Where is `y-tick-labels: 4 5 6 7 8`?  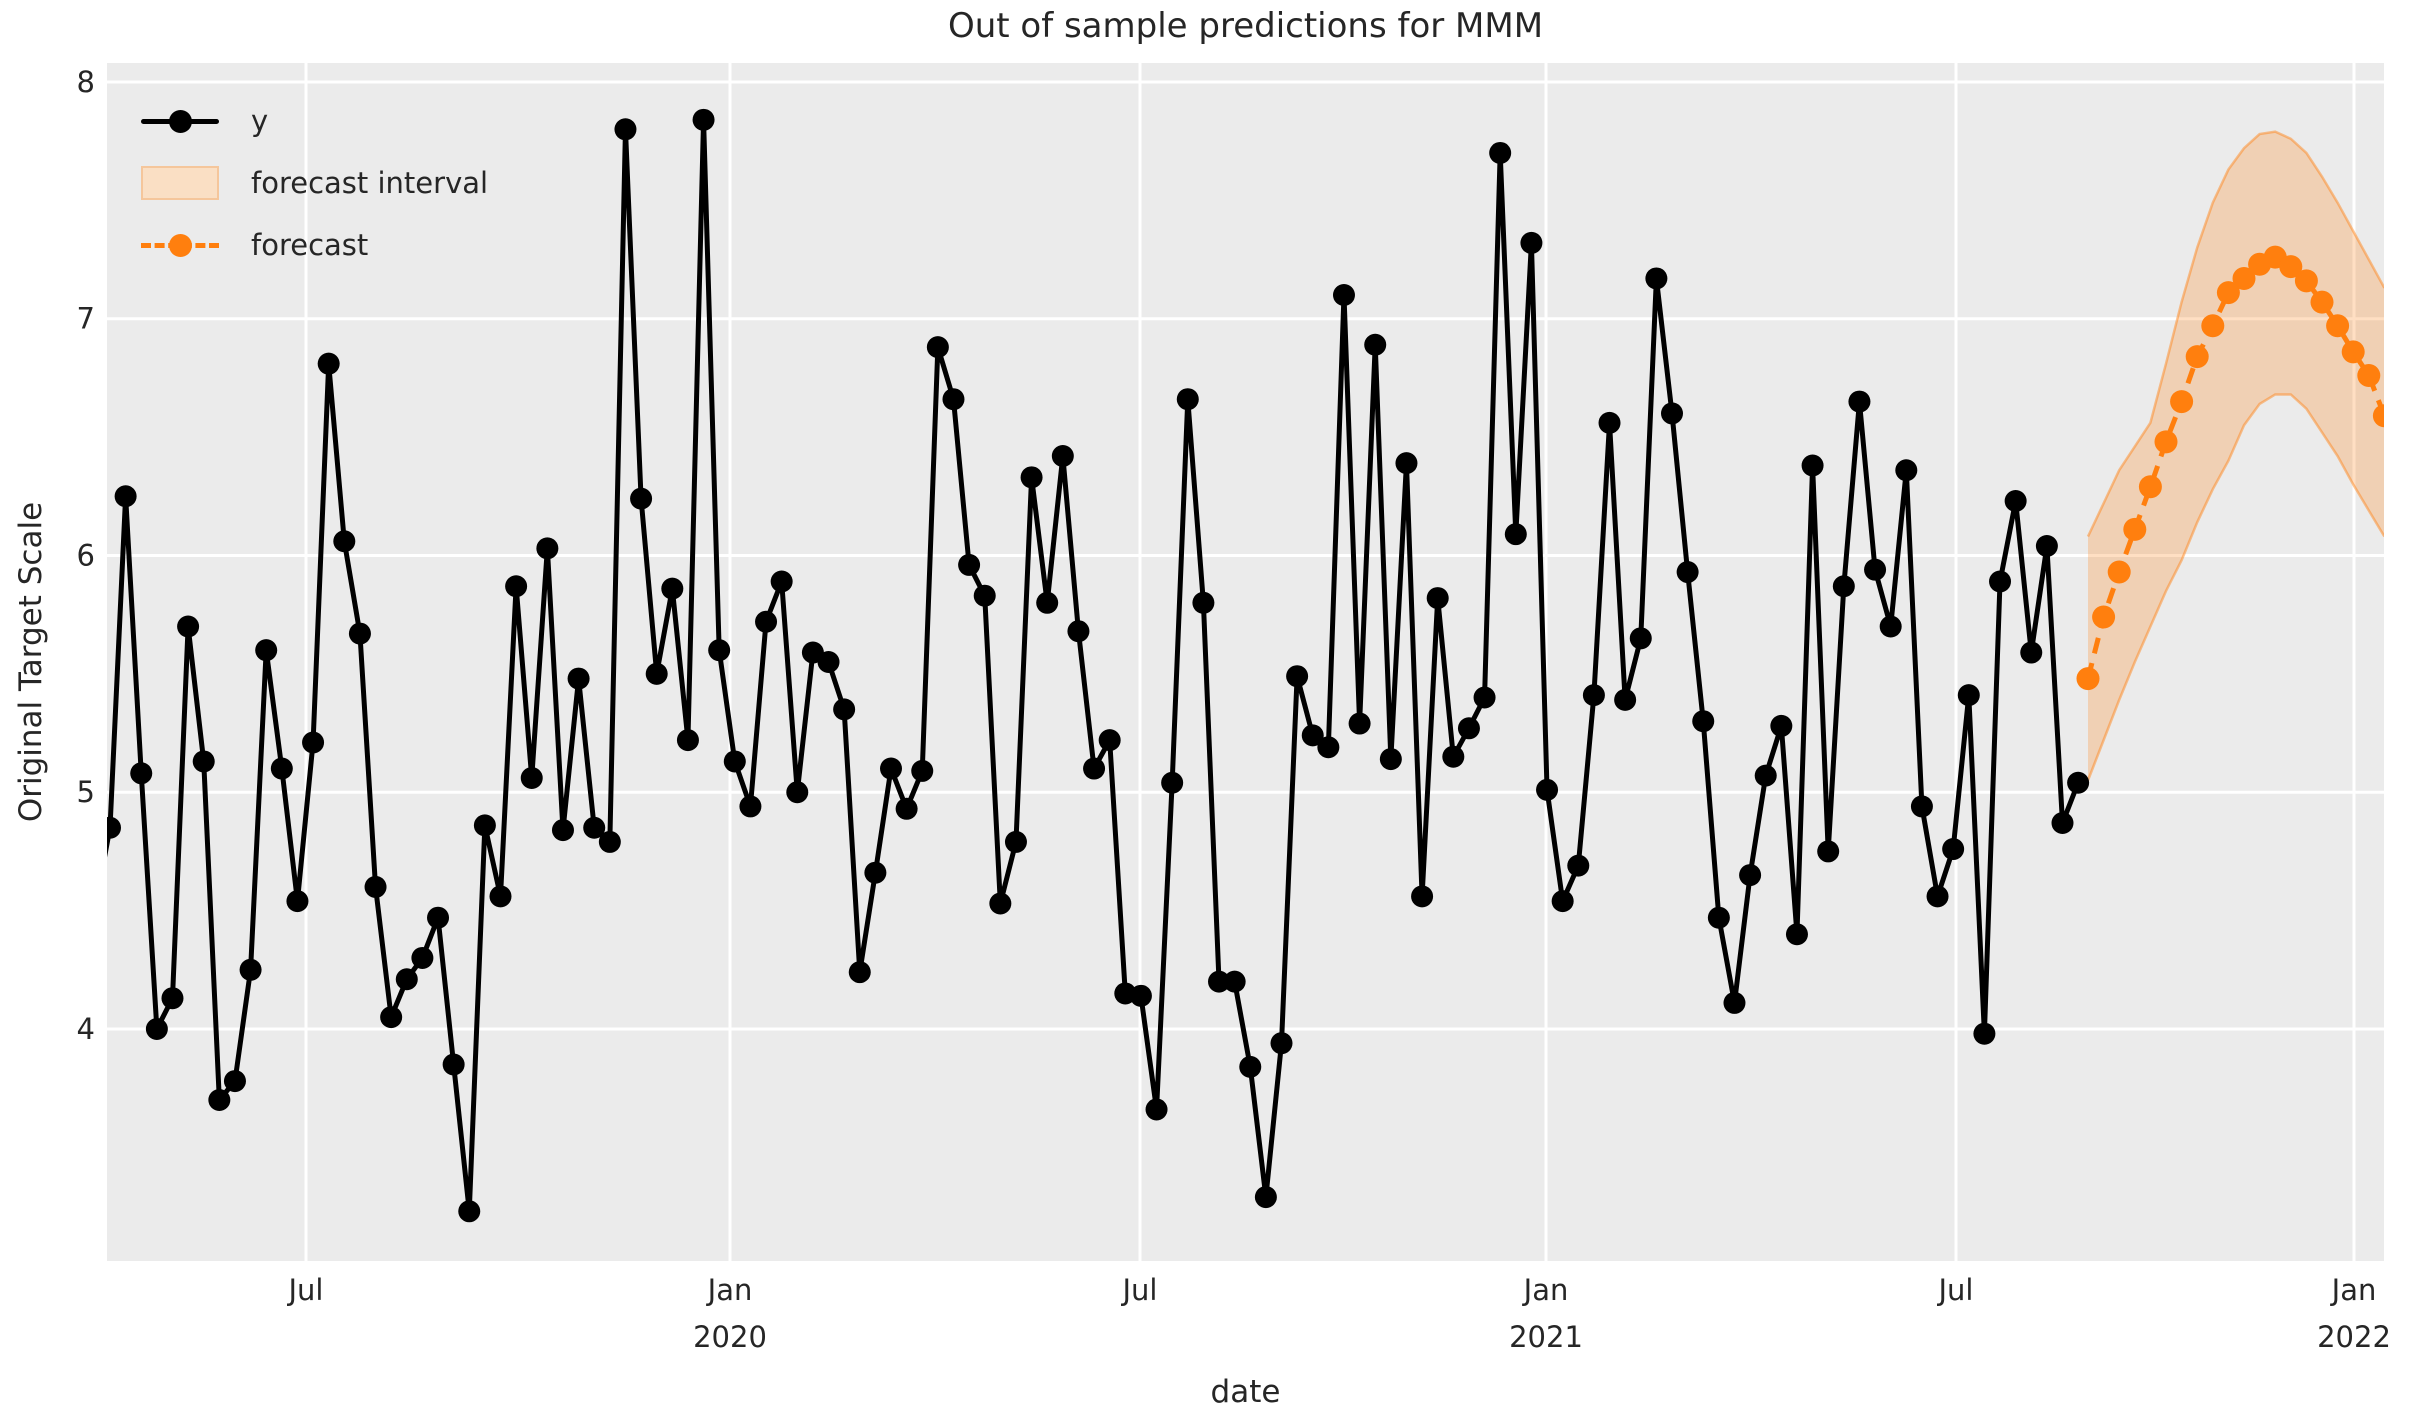 y-tick-labels: 4 5 6 7 8 is located at coordinates (86, 555).